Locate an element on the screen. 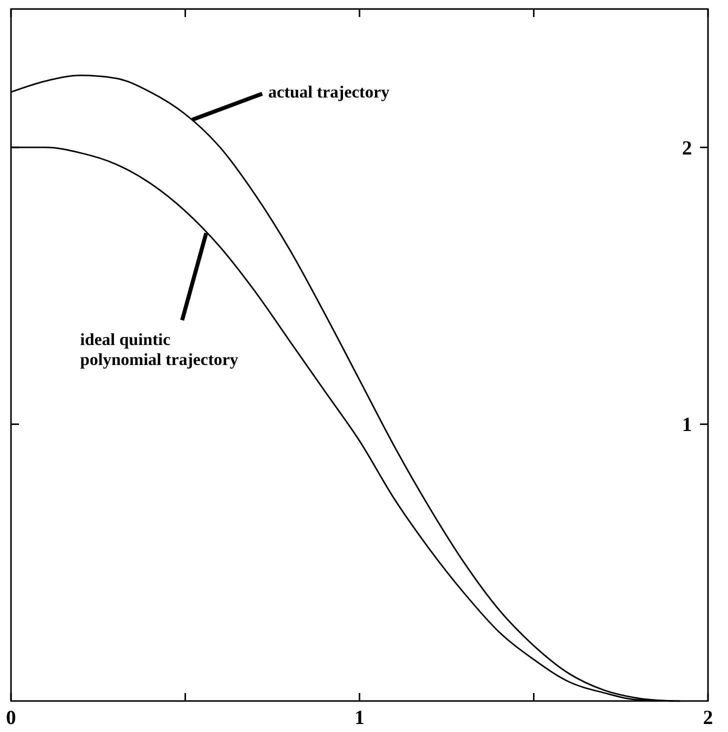  x-tick-label: 2 is located at coordinates (708, 718).